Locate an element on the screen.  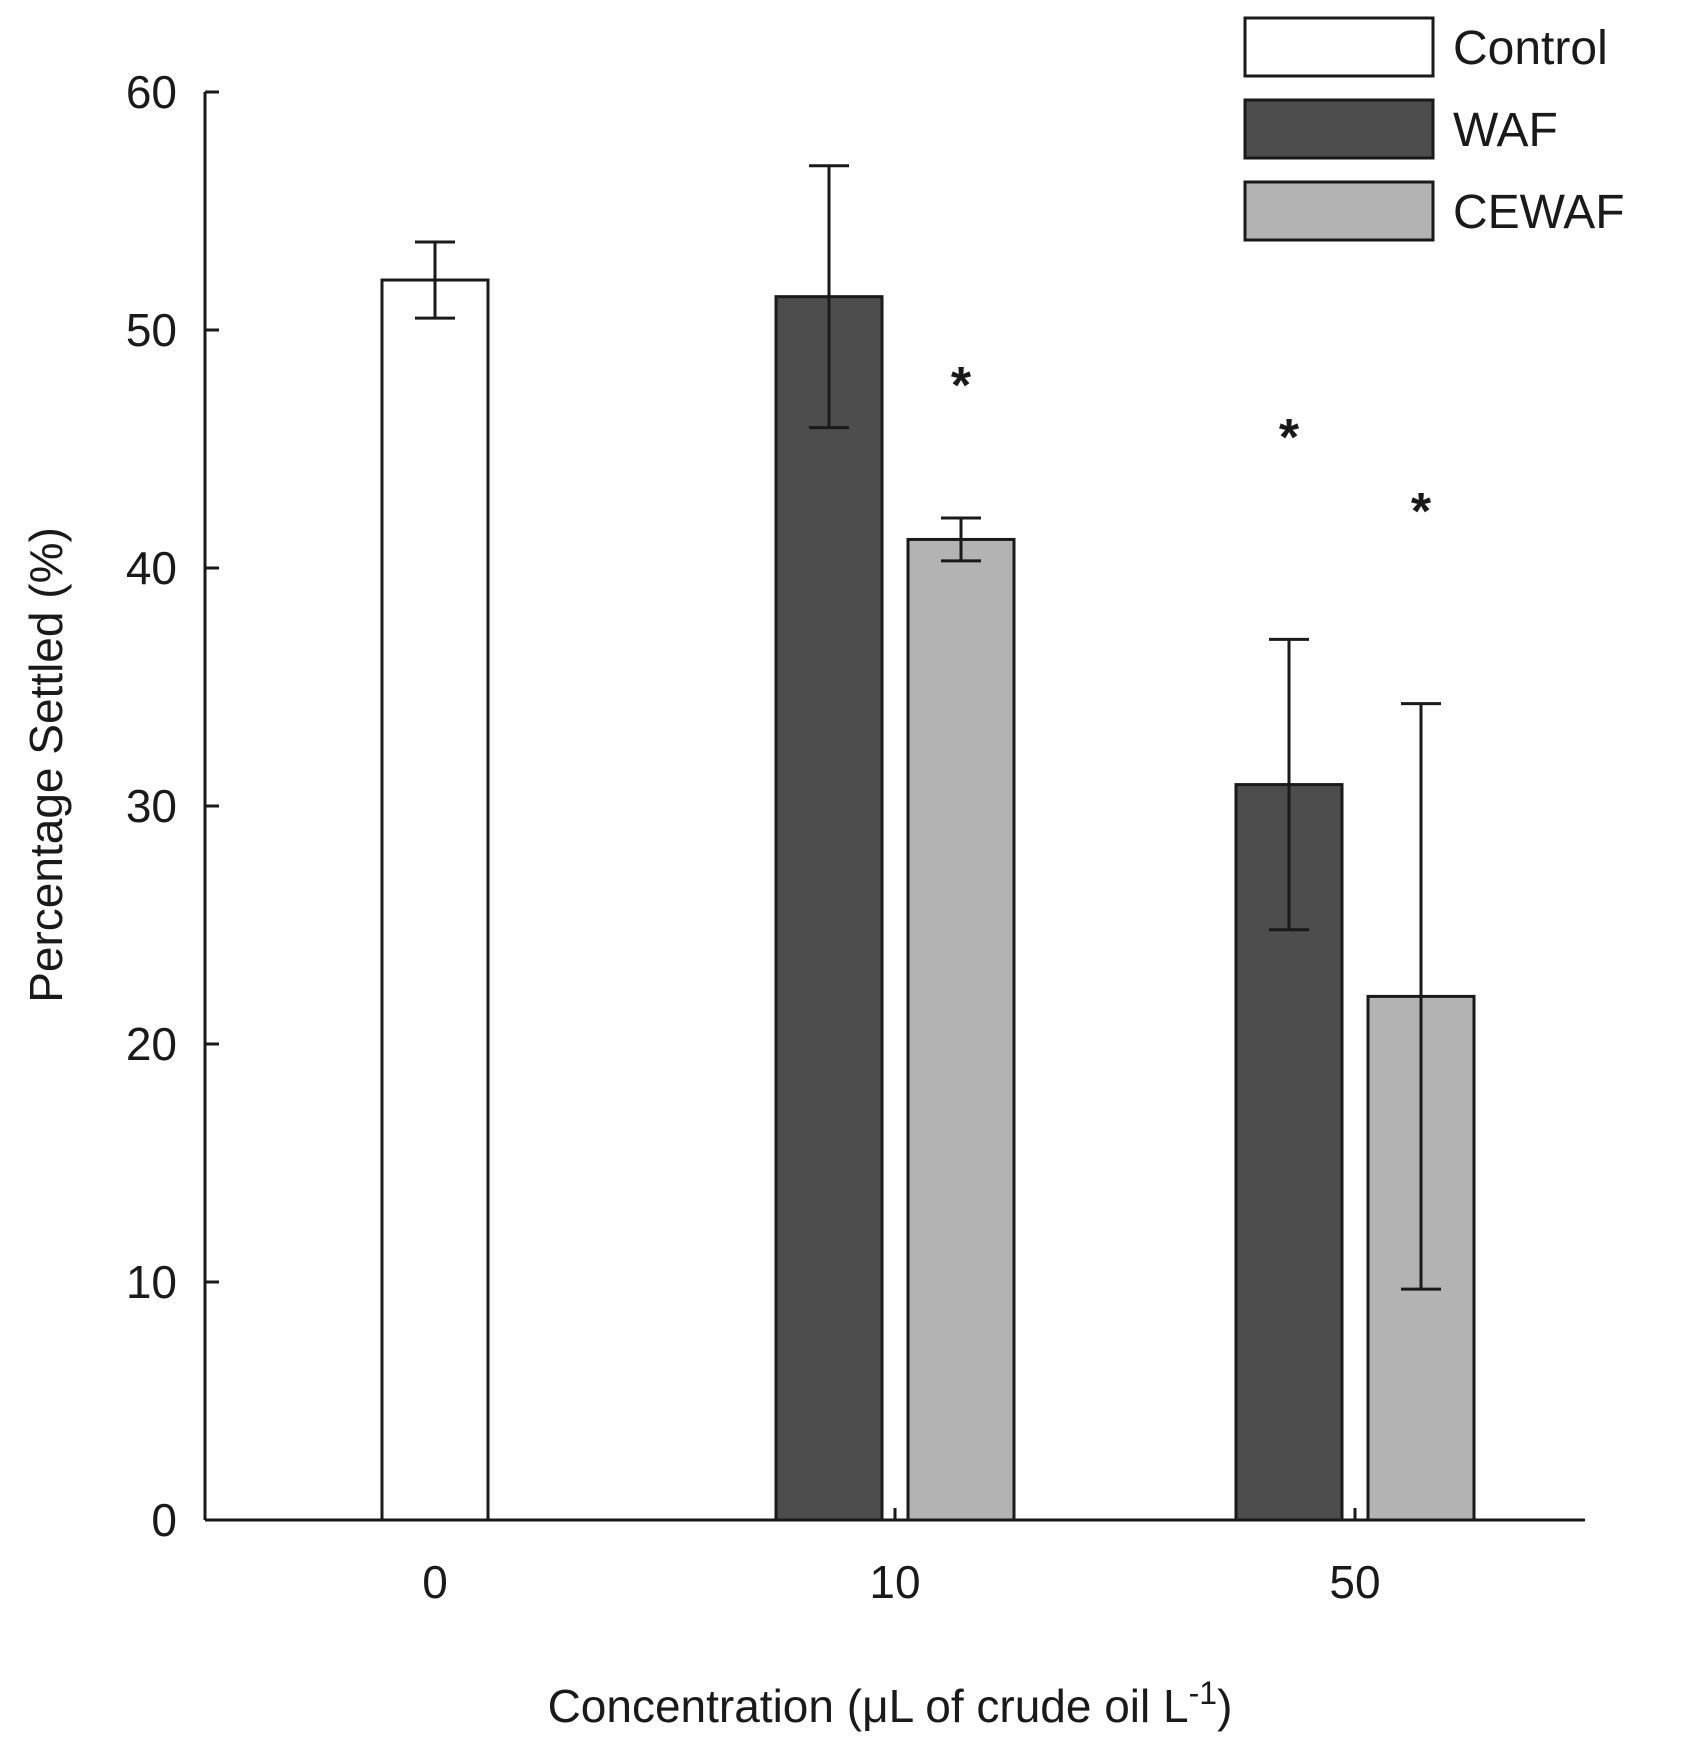
legend-label-waf: WAF is located at coordinates (1505, 130).